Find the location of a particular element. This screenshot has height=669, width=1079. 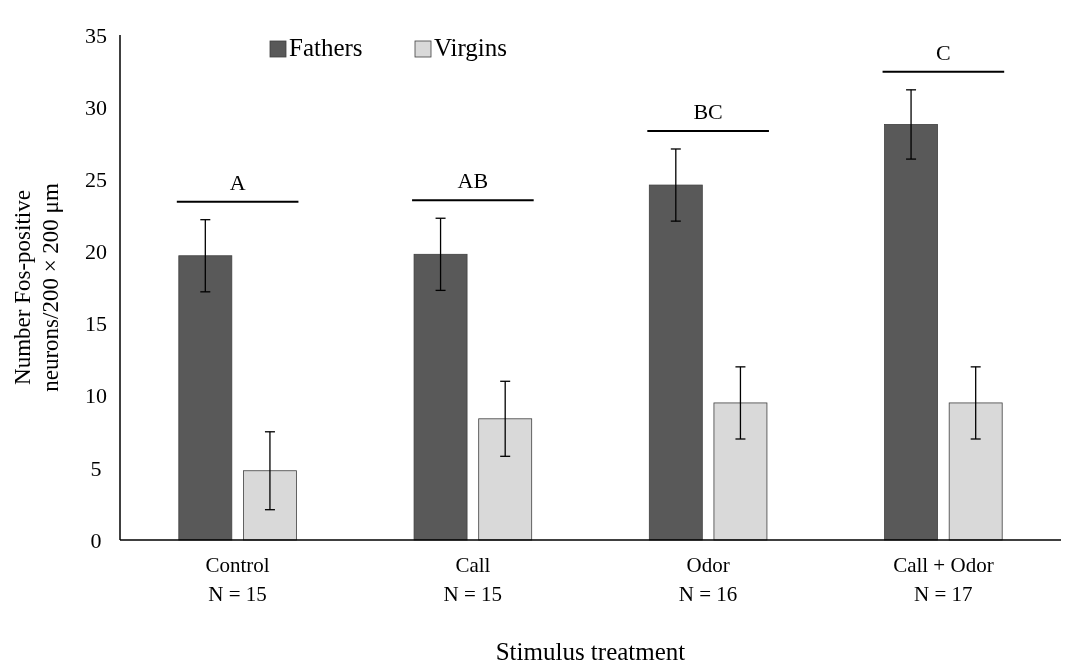

annotation: C is located at coordinates (943, 52).